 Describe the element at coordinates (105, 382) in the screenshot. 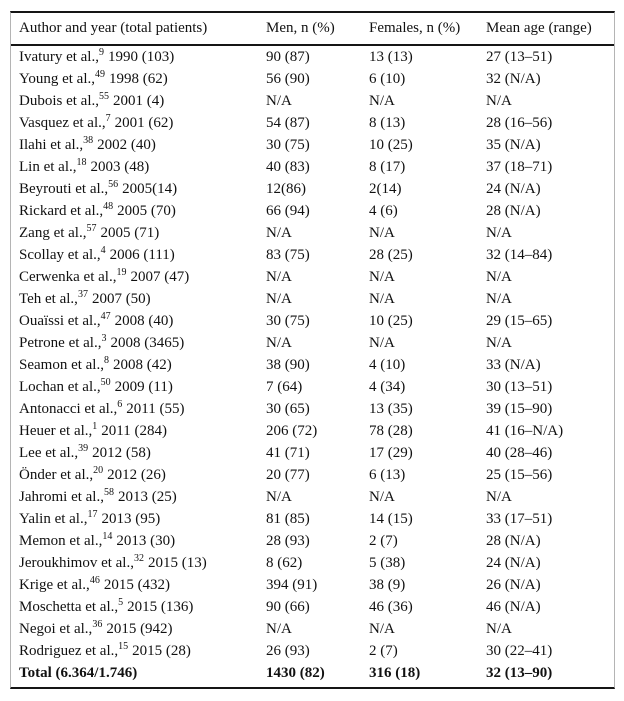

I see `reference-superscript: 50` at that location.